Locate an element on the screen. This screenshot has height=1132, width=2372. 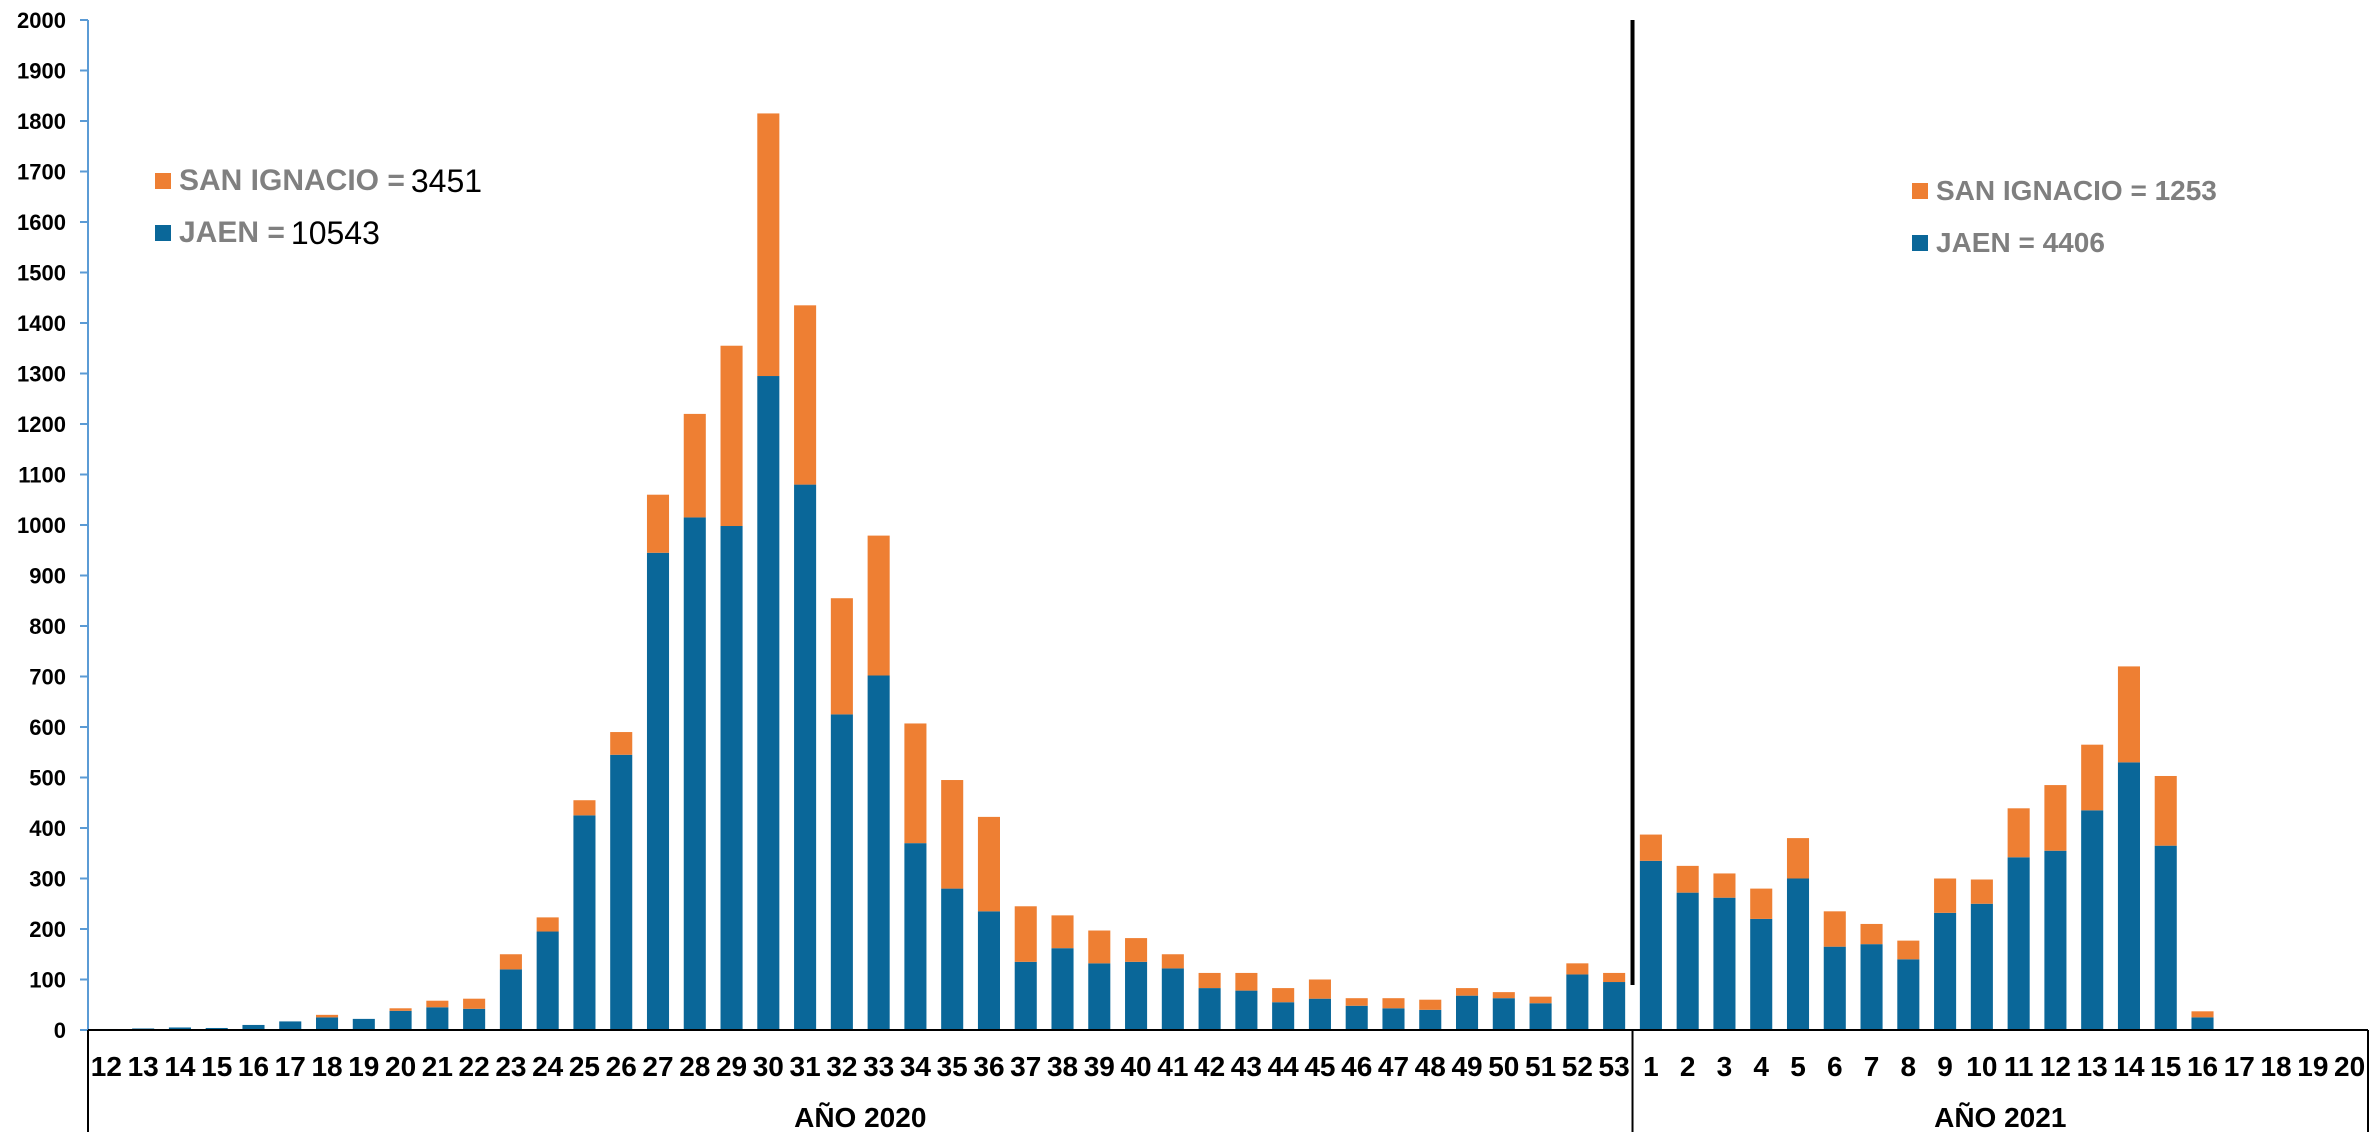
legend-2020: SAN IGNACIO = 3451 JAEN = 10543 is located at coordinates (318, 207).